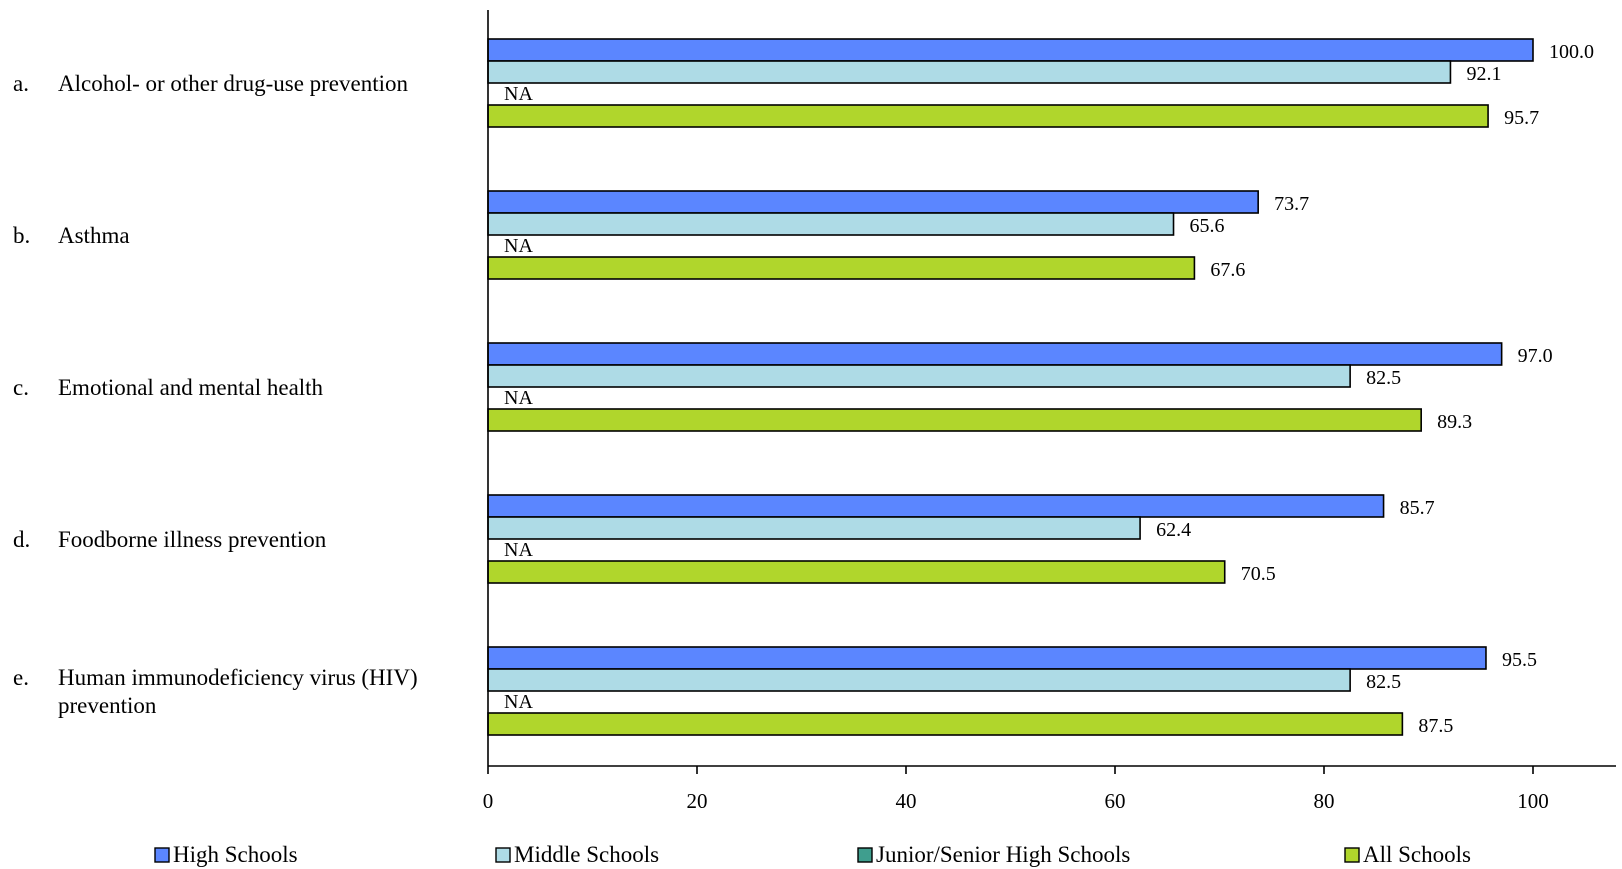  What do you see at coordinates (1173, 530) in the screenshot?
I see `data-label: 62.4` at bounding box center [1173, 530].